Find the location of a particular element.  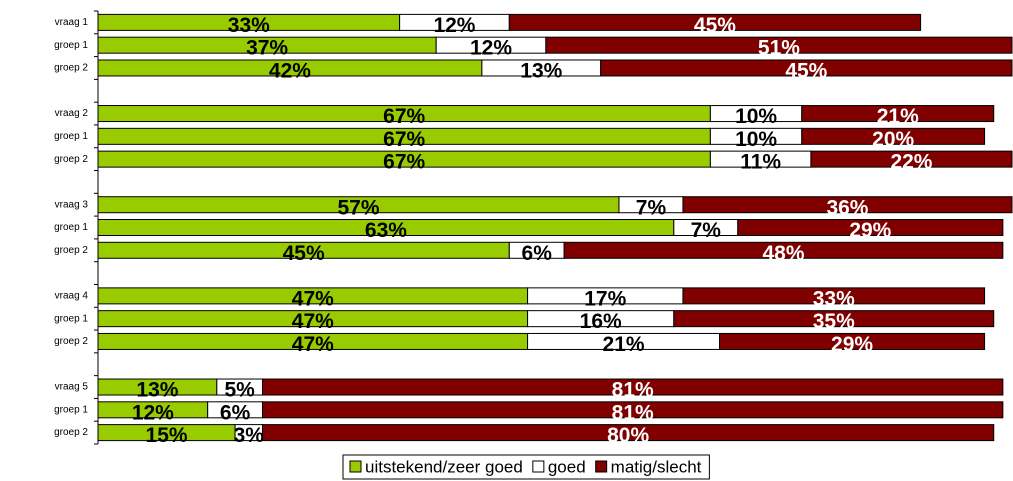

data-label: 48% is located at coordinates (783, 253).